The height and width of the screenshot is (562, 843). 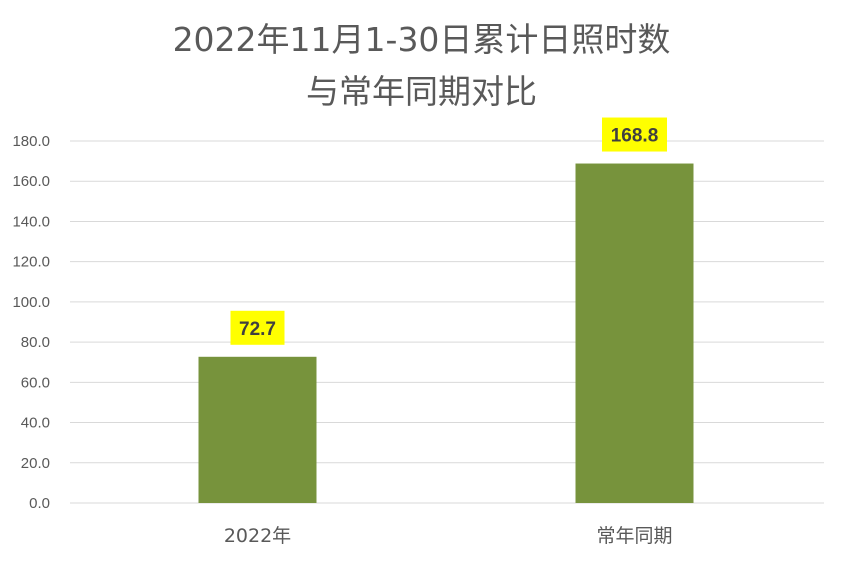 I want to click on data-label: 72.7, so click(x=257, y=329).